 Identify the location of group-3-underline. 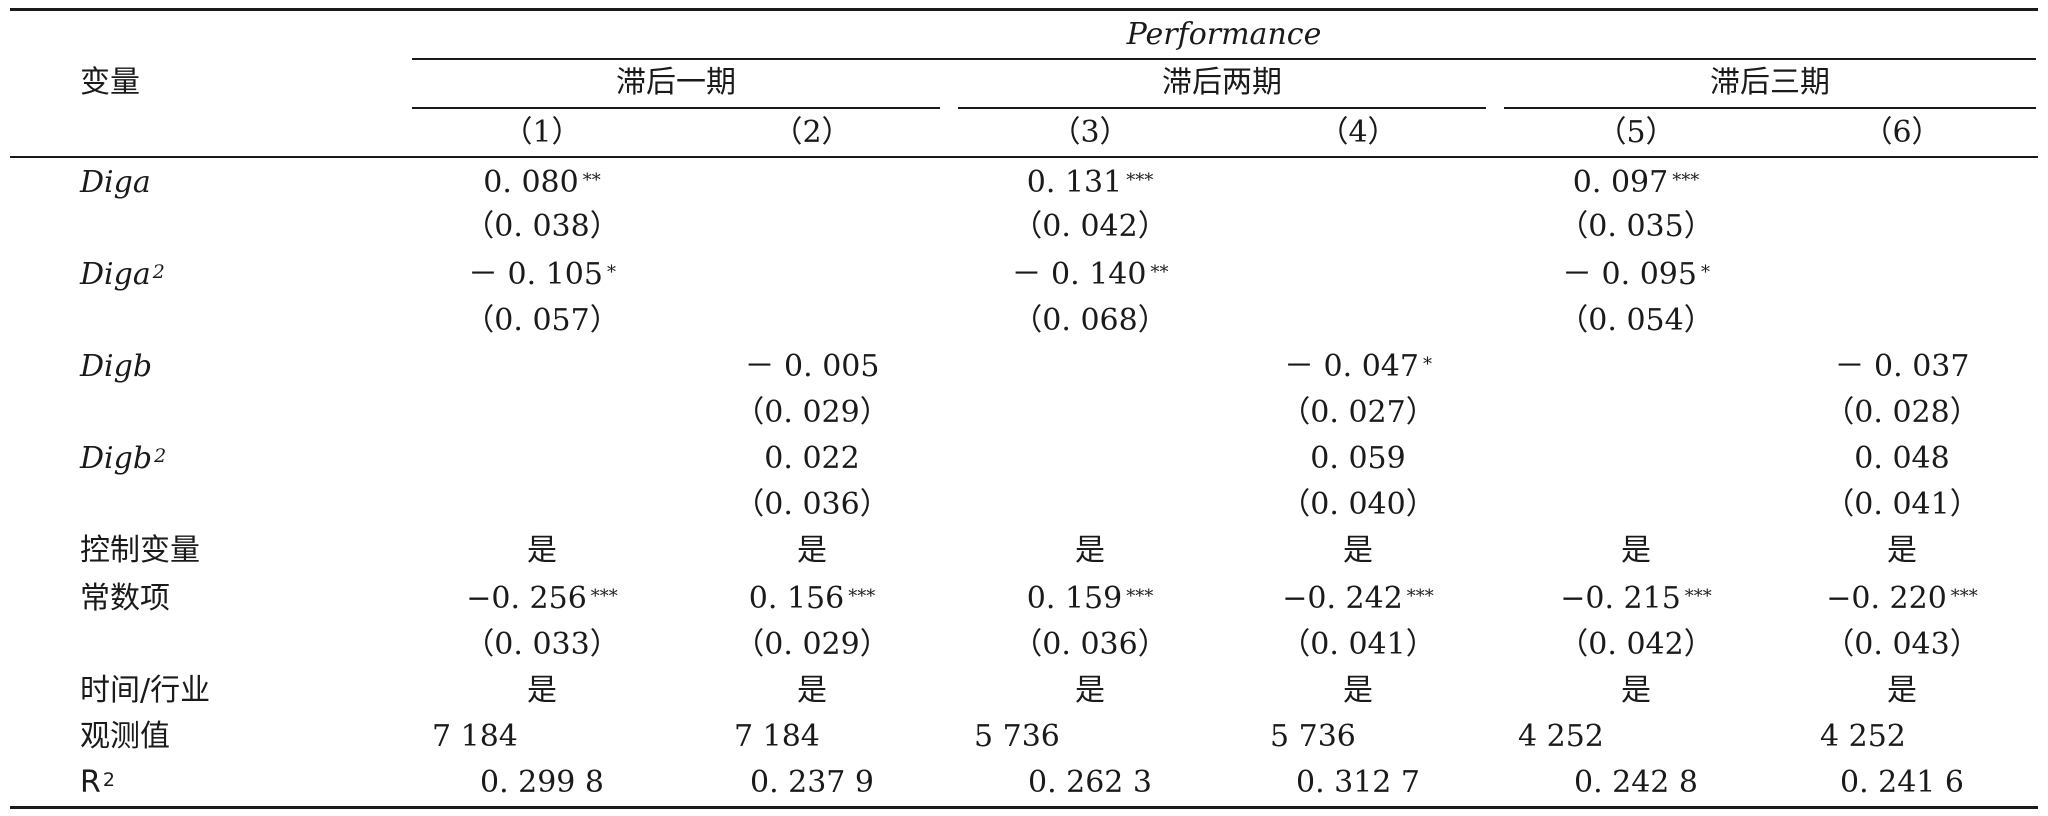
(1770, 108).